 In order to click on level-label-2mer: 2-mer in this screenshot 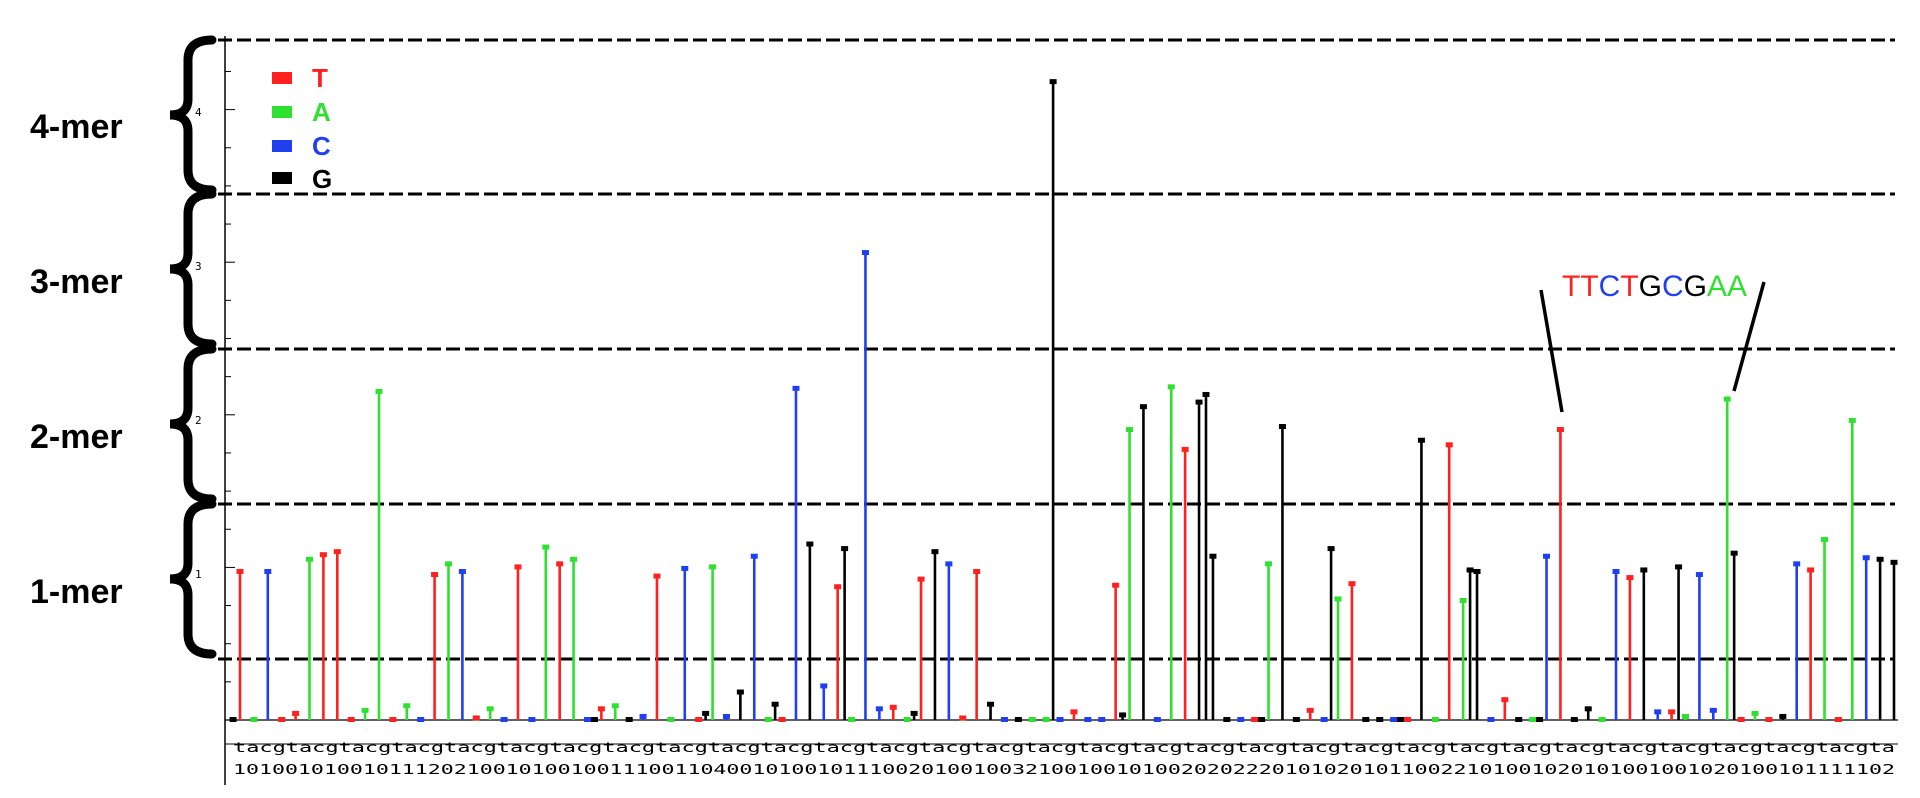, I will do `click(76, 437)`.